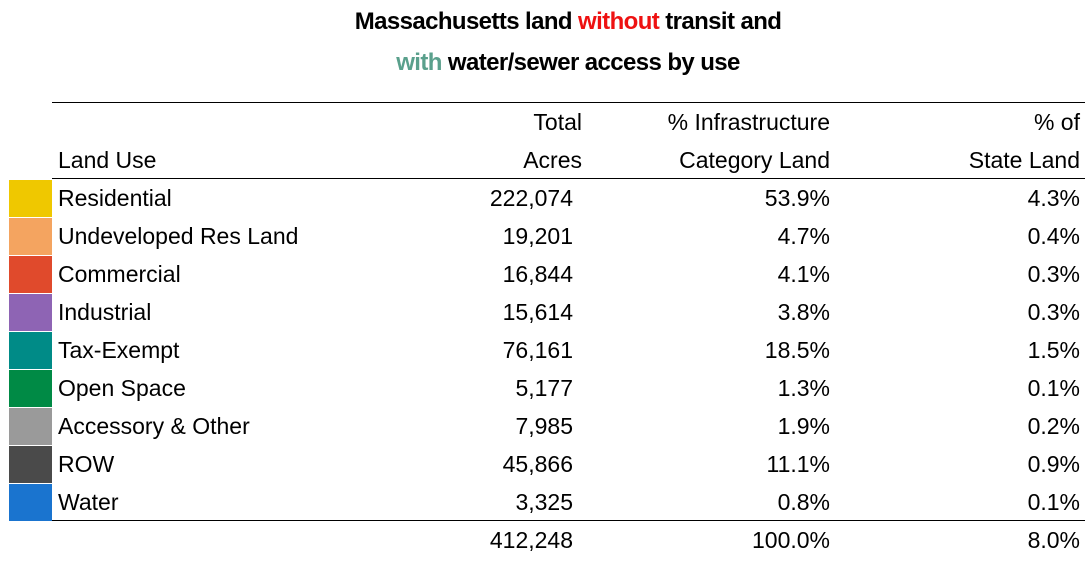  I want to click on header-pct-infra-2: Category Land, so click(754, 160).